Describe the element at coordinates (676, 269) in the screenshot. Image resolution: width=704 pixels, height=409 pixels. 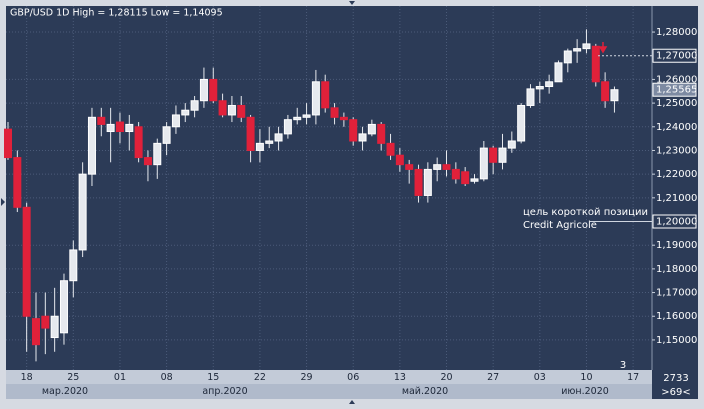
I see `y-tick-label: 1,18000` at that location.